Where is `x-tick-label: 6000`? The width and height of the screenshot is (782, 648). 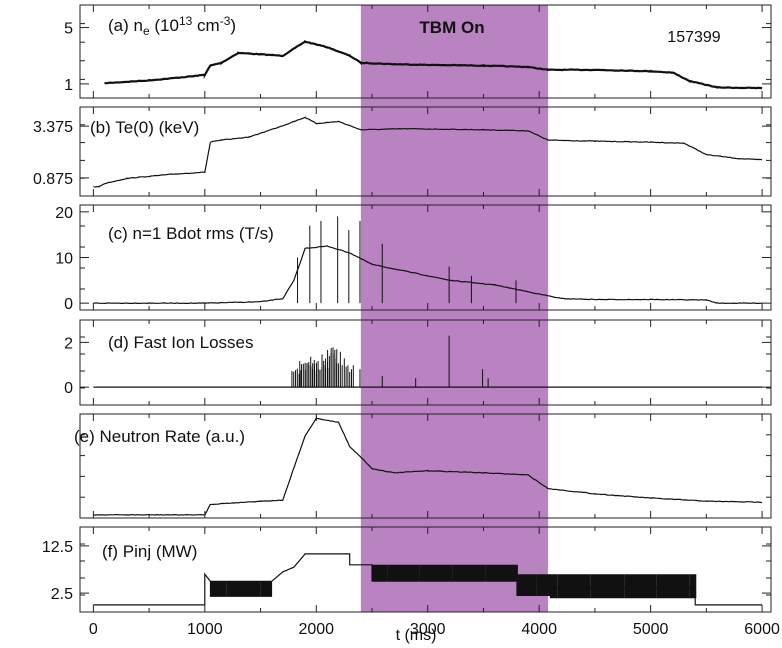
x-tick-label: 6000 is located at coordinates (762, 629).